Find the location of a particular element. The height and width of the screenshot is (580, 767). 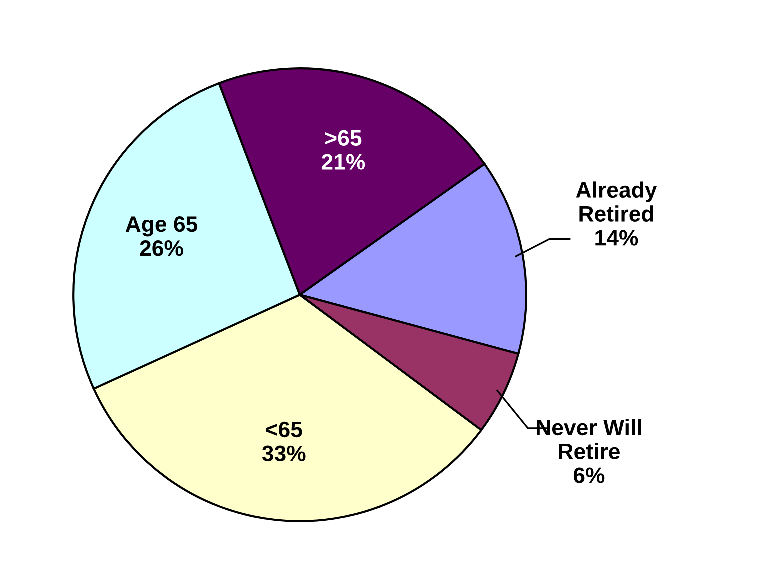

slice-label: Never Will Retire is located at coordinates (589, 439).